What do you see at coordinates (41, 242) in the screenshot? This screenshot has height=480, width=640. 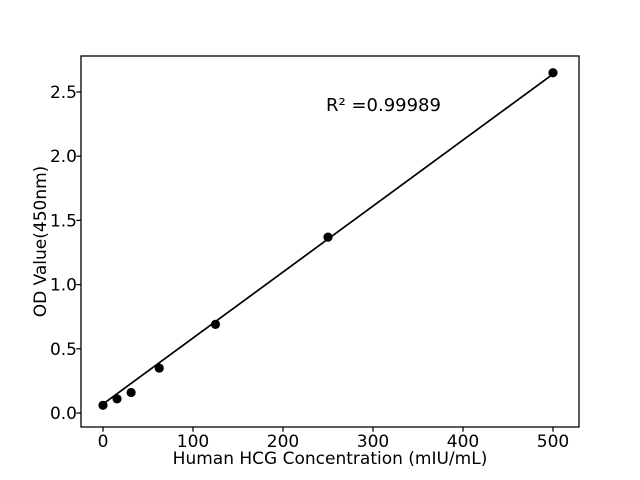 I see `y-axis-label: OD Value(450nm)` at bounding box center [41, 242].